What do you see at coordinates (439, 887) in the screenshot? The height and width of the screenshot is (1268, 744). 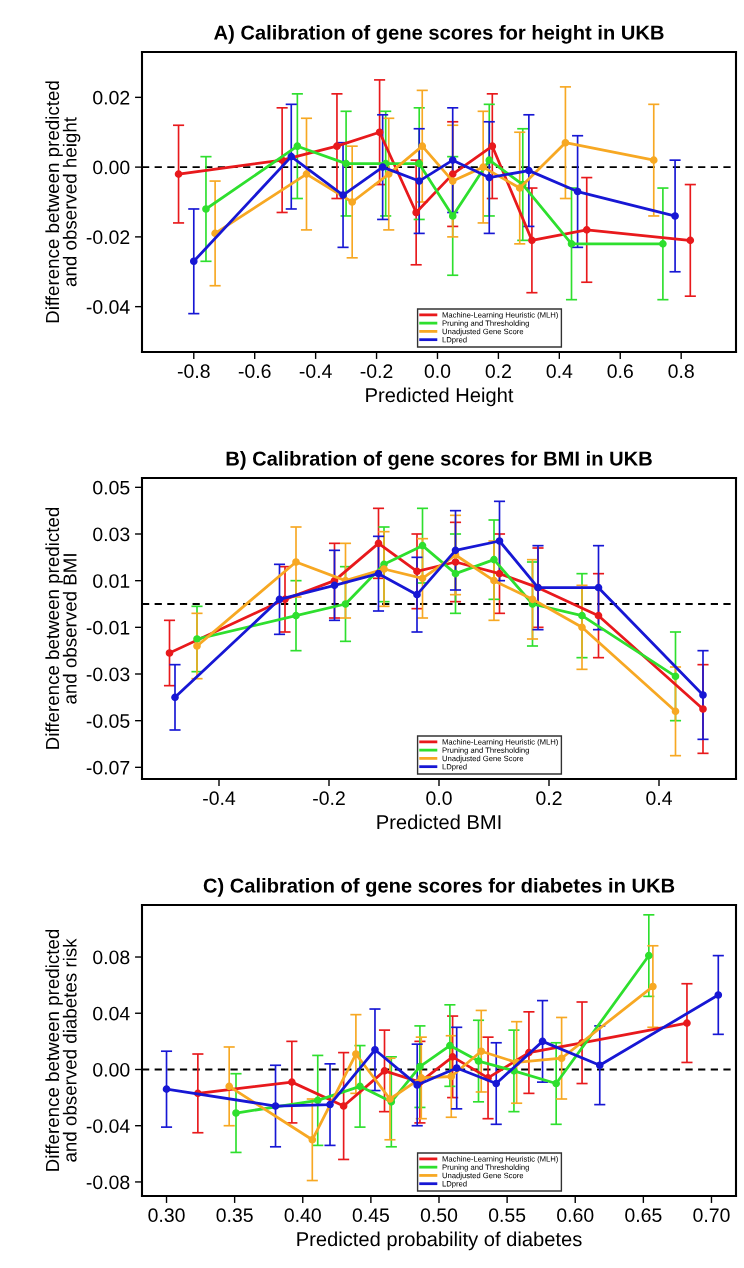 I see `chart-title: C) Calibration of gene scores for diabetes in UKB` at bounding box center [439, 887].